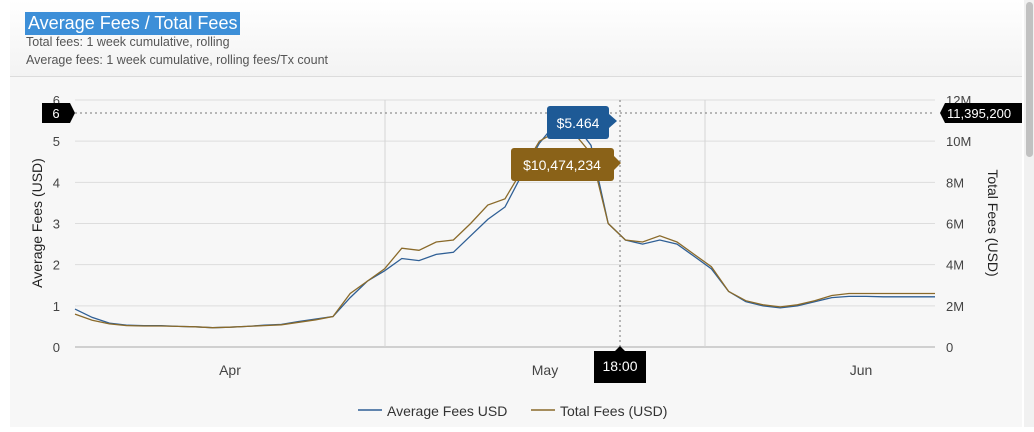 The image size is (1034, 432). I want to click on total-tooltip-box, so click(562, 164).